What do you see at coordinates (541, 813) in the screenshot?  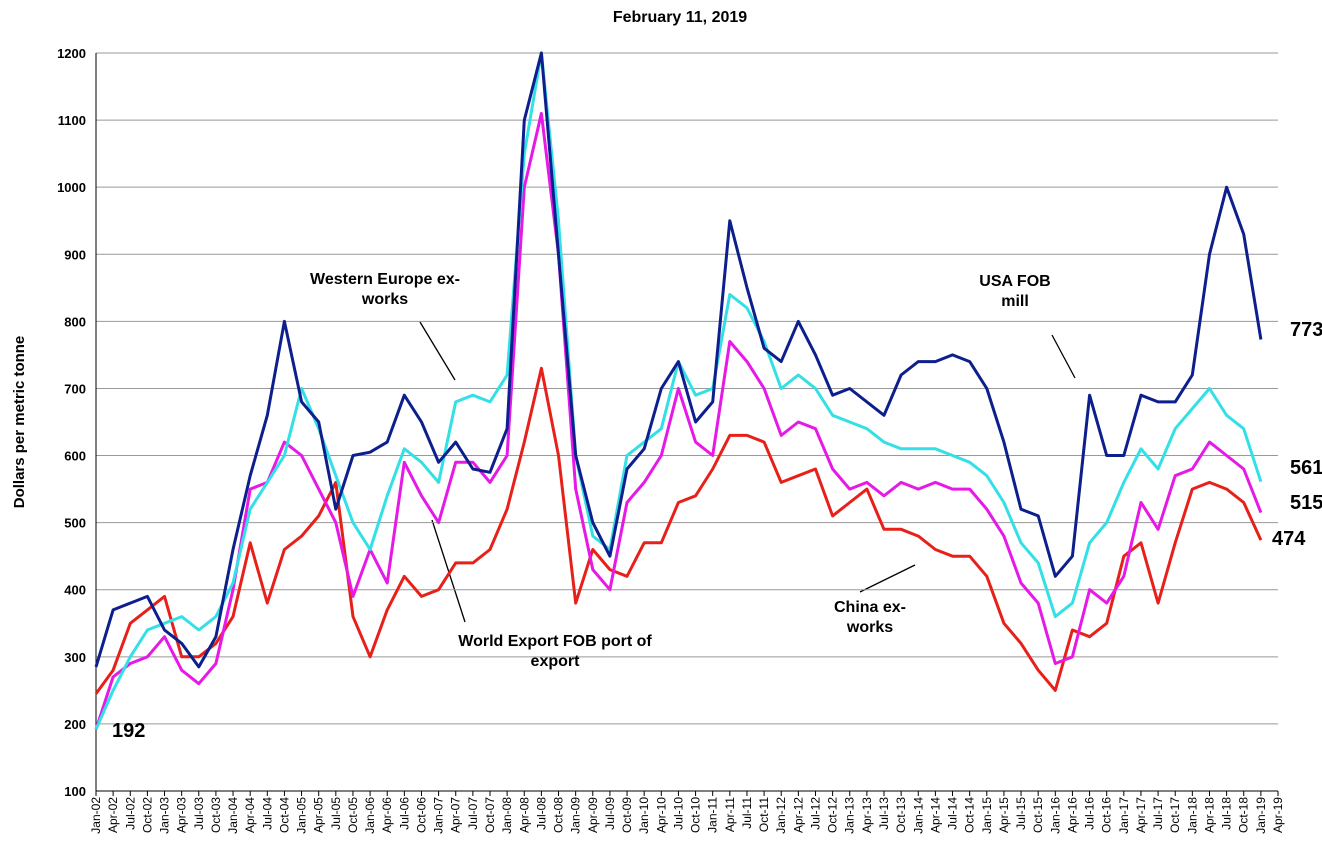 I see `x-tick-label: Jul-08` at bounding box center [541, 813].